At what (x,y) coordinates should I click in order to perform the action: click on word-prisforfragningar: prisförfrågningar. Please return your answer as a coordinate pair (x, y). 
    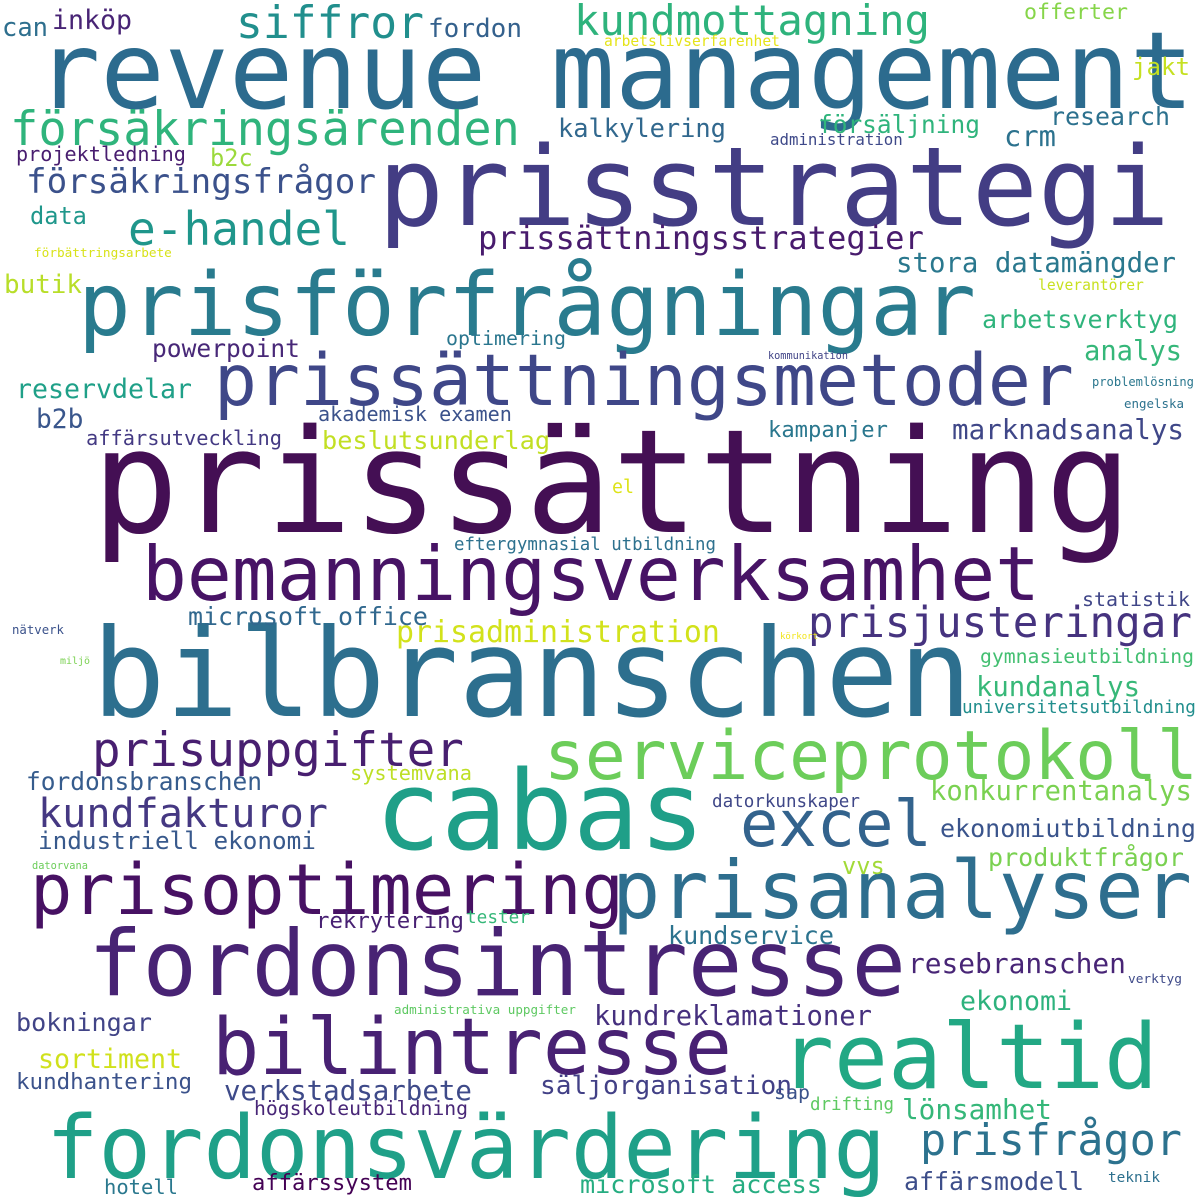
    Looking at the image, I should click on (527, 305).